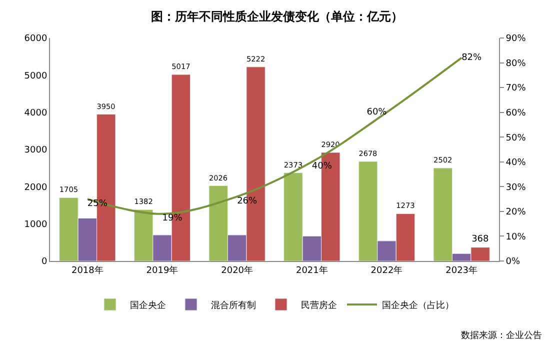  What do you see at coordinates (516, 163) in the screenshot?
I see `y2-tick-label: 40%` at bounding box center [516, 163].